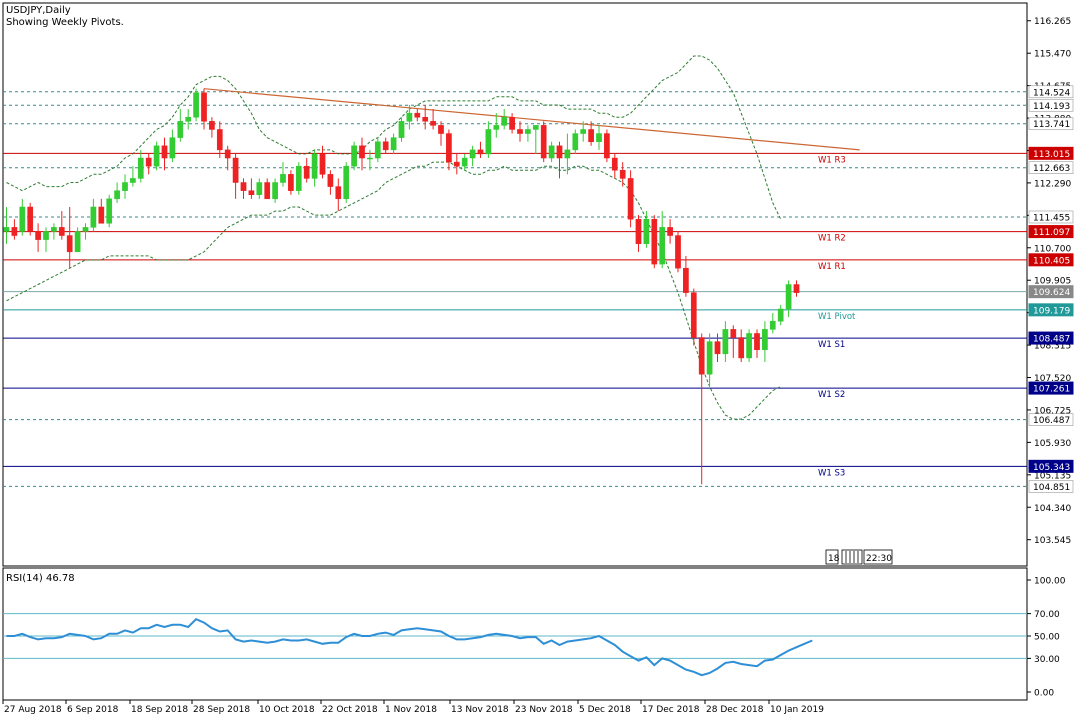 The image size is (1080, 724). I want to click on time-tick-label: 10 Jan 2019, so click(797, 710).